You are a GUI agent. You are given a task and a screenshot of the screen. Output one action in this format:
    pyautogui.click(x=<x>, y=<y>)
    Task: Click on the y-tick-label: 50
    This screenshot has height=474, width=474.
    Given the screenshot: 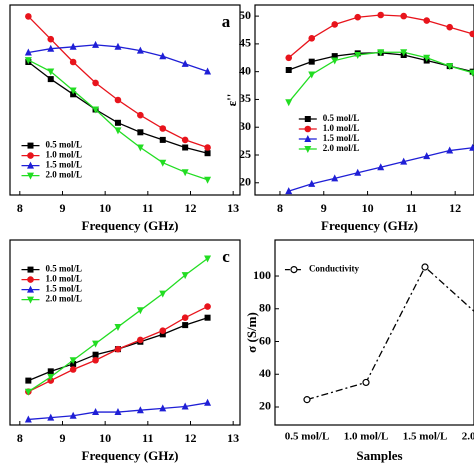 What is the action you would take?
    pyautogui.click(x=245, y=15)
    